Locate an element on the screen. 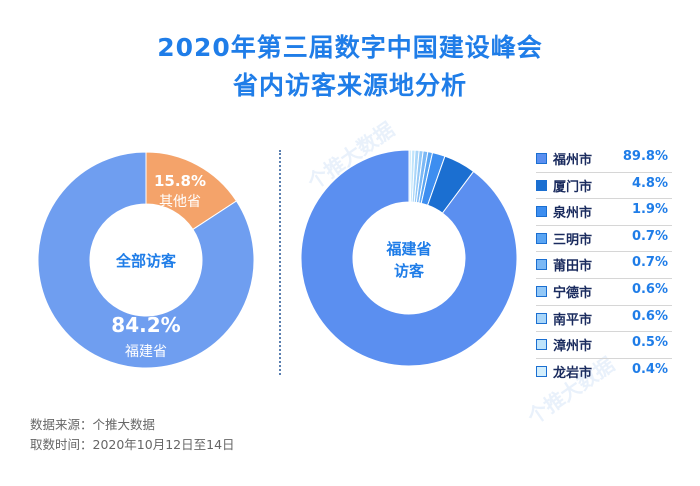  legend-value: 0.5% is located at coordinates (649, 343).